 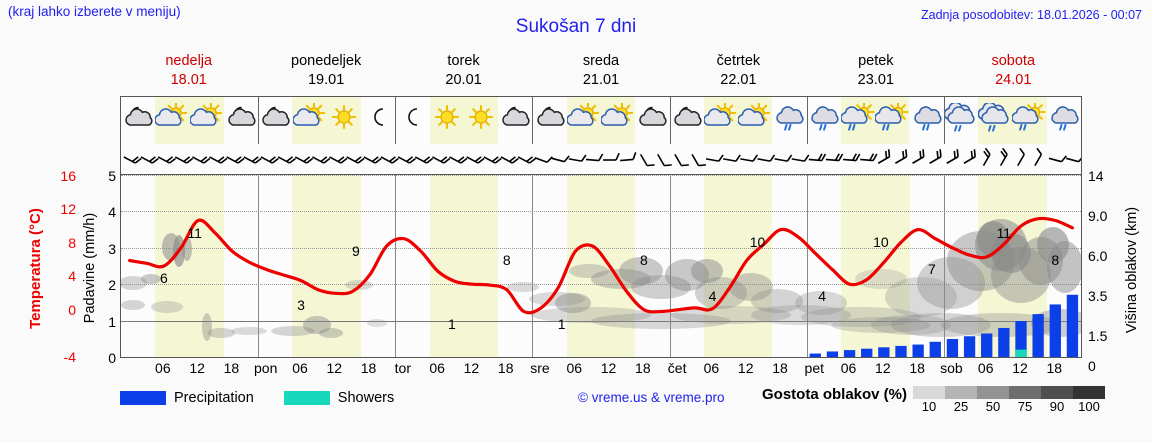 I want to click on day-header-2: ponedeljek 19.01, so click(x=325, y=73).